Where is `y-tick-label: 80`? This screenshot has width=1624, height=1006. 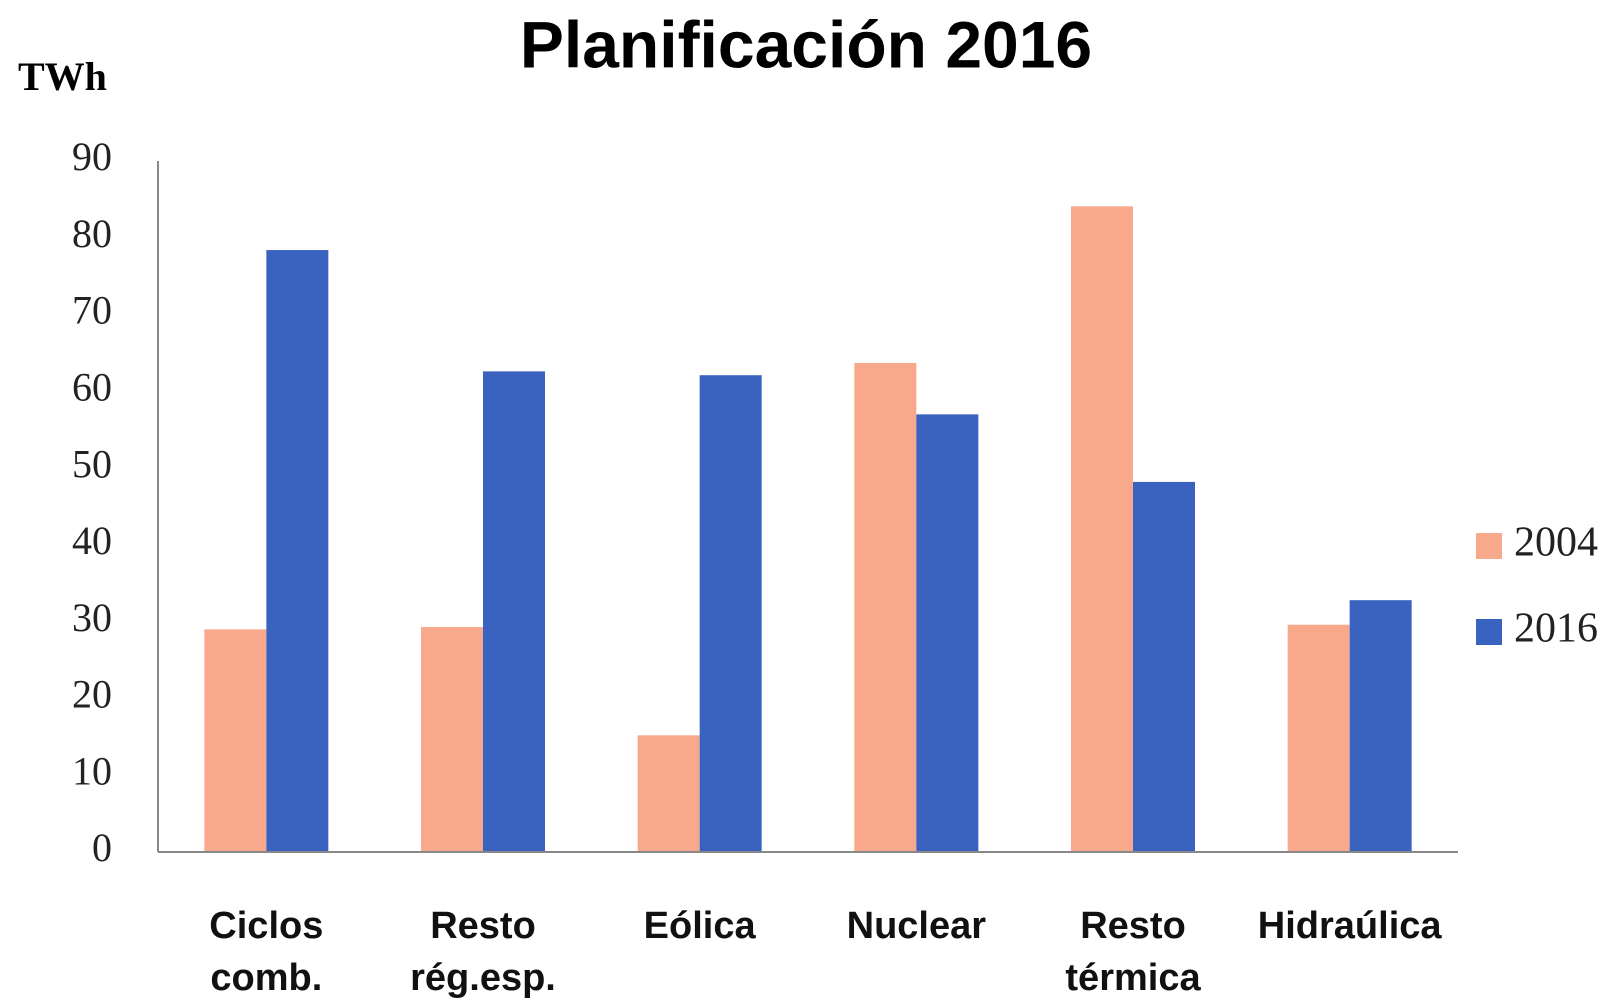 y-tick-label: 80 is located at coordinates (92, 233).